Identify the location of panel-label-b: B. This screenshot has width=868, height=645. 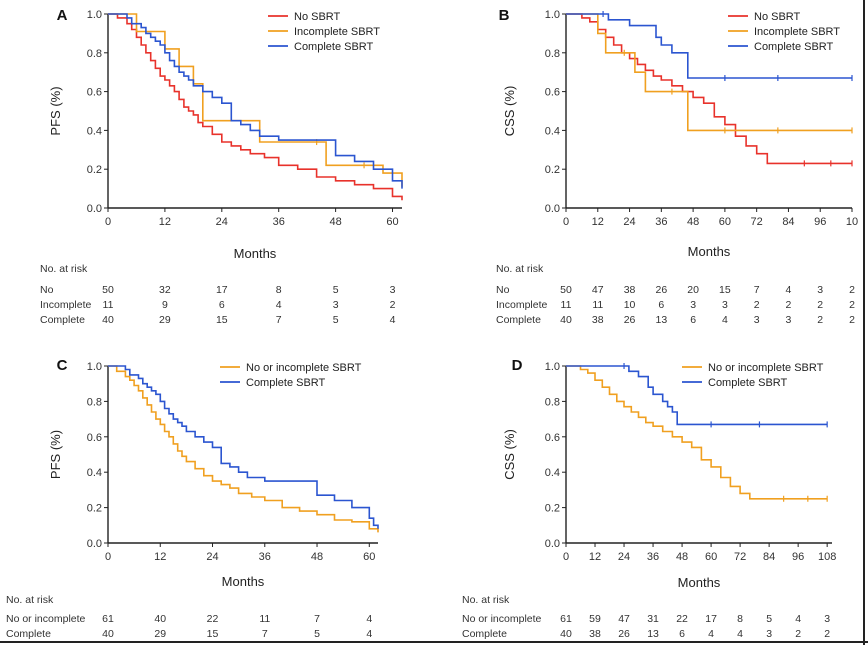
(504, 15).